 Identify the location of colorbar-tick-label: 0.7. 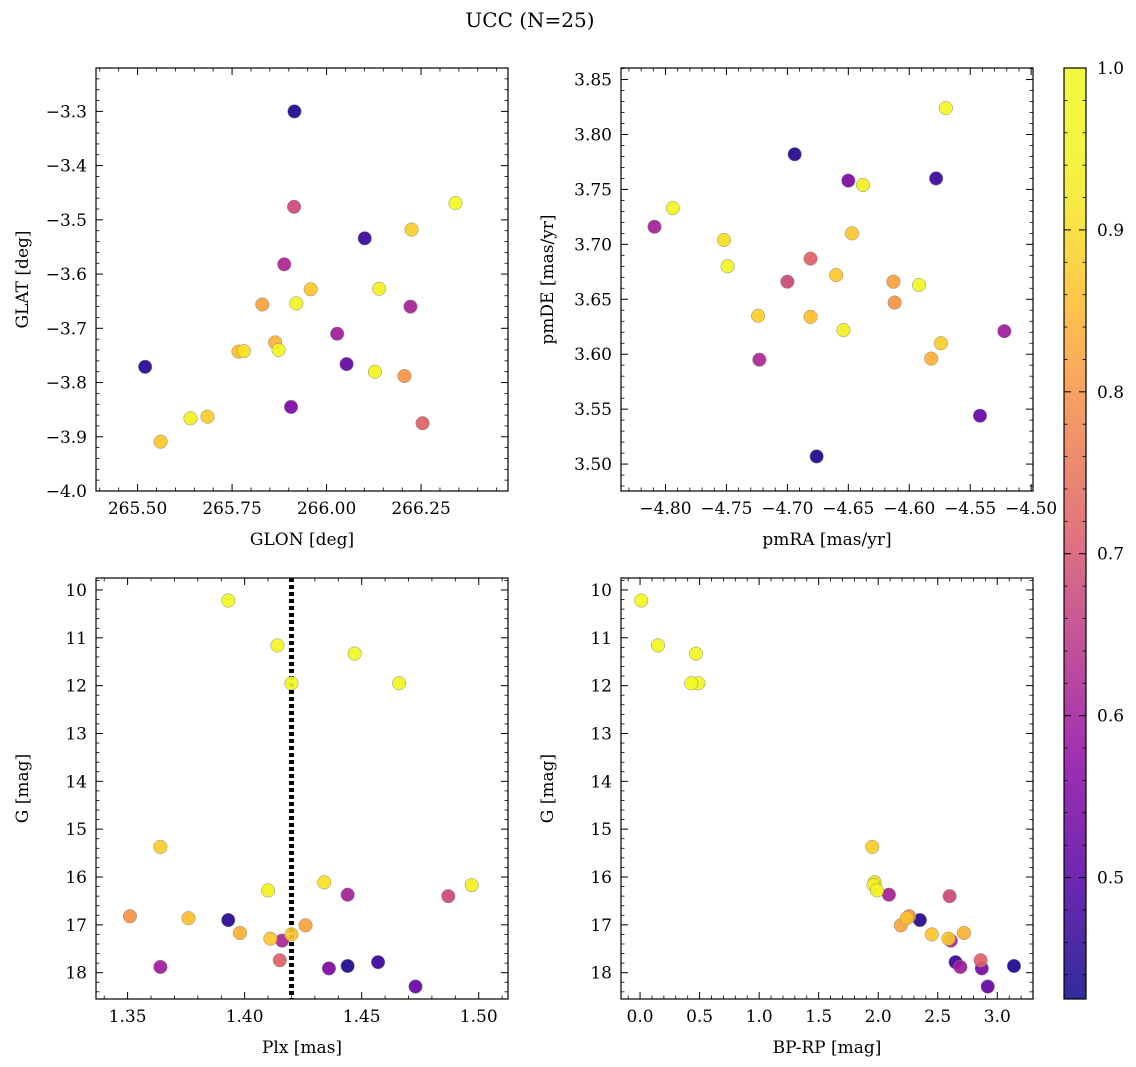
(1110, 555).